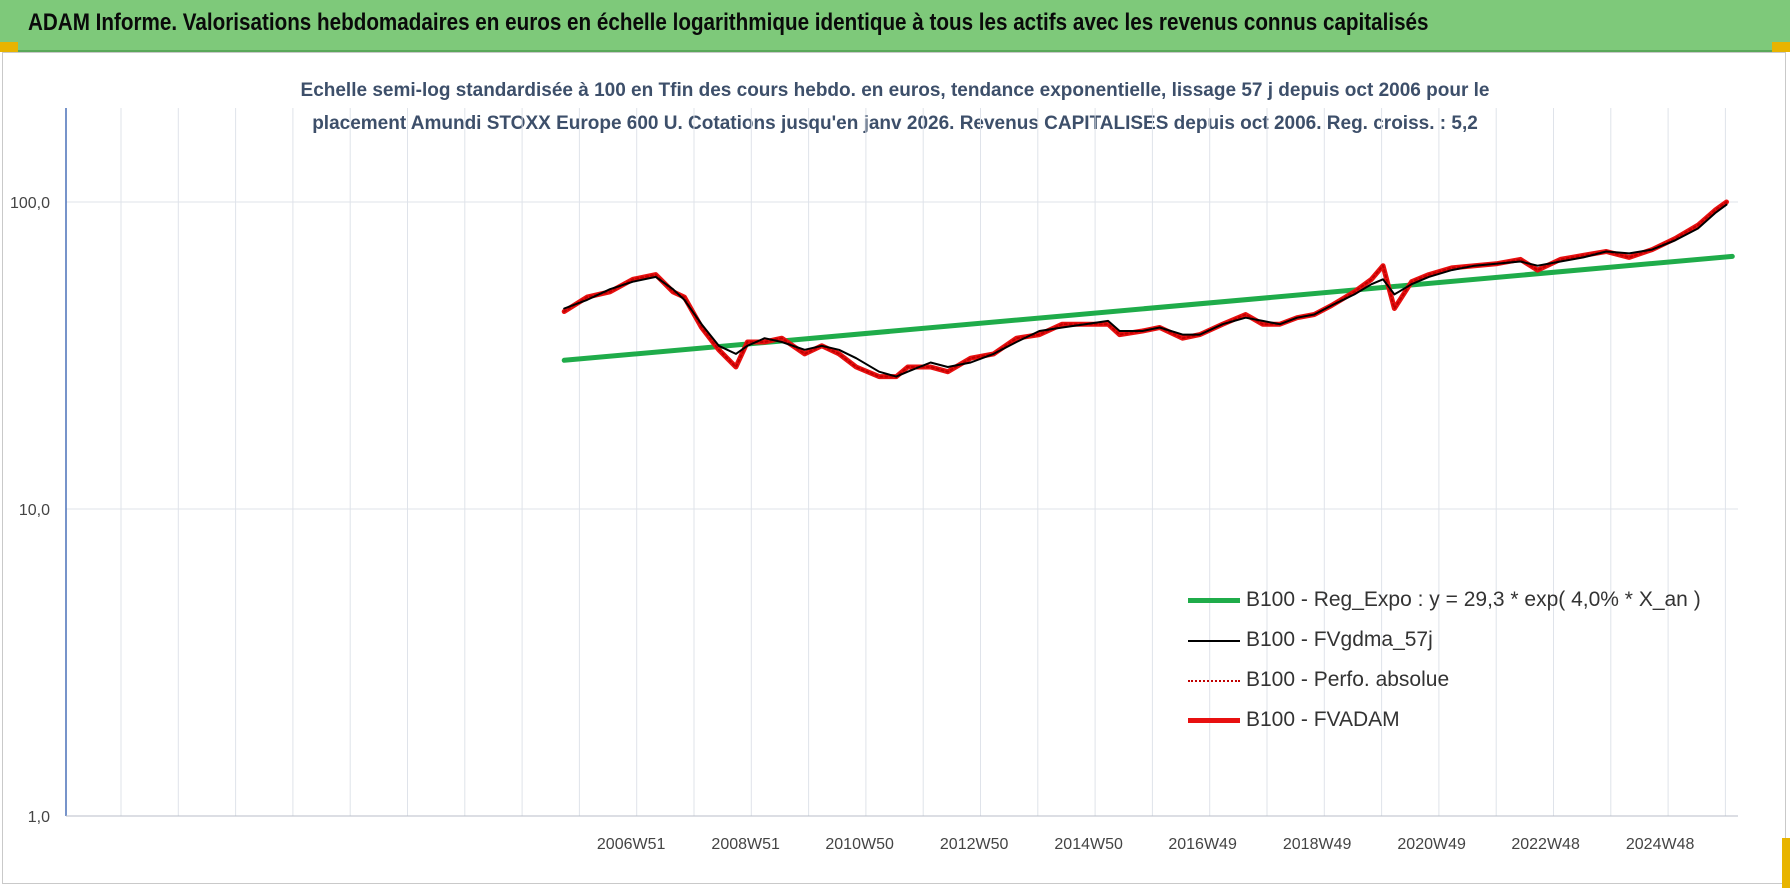 The height and width of the screenshot is (888, 1790). What do you see at coordinates (1214, 720) in the screenshot?
I see `legend-swatch-fvadam` at bounding box center [1214, 720].